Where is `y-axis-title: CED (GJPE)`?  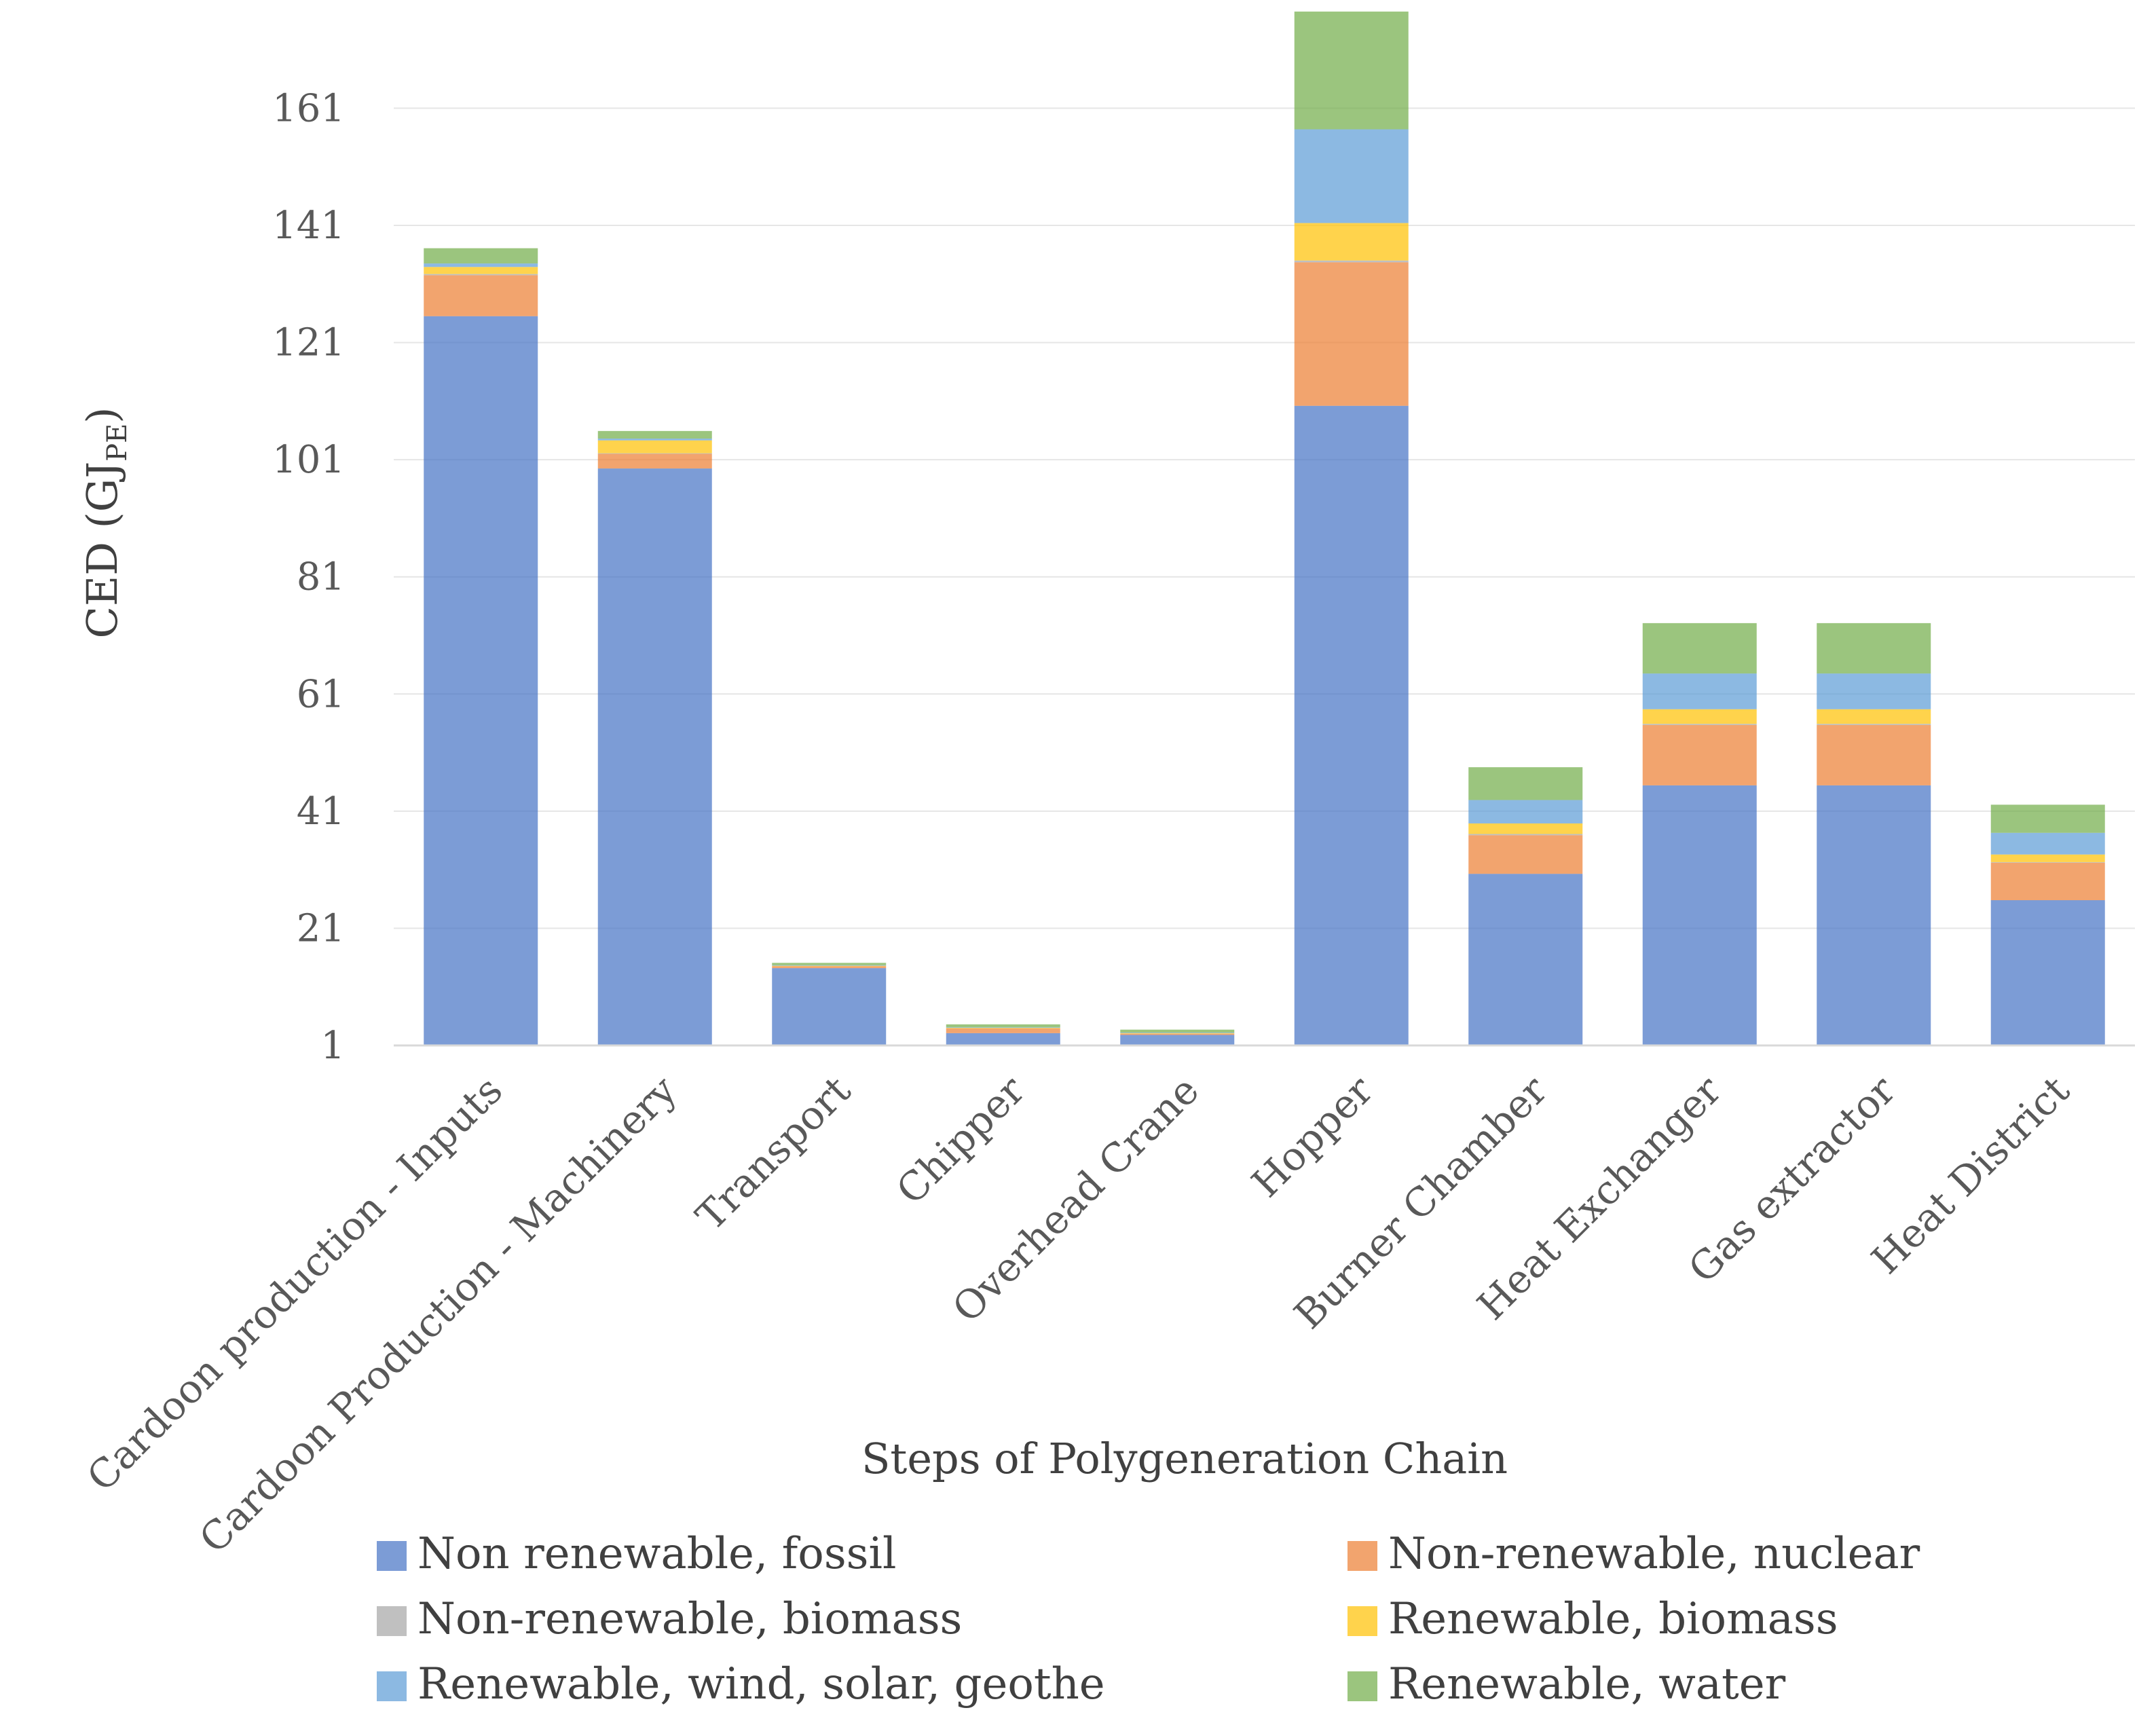
y-axis-title: CED (GJPE) is located at coordinates (105, 522).